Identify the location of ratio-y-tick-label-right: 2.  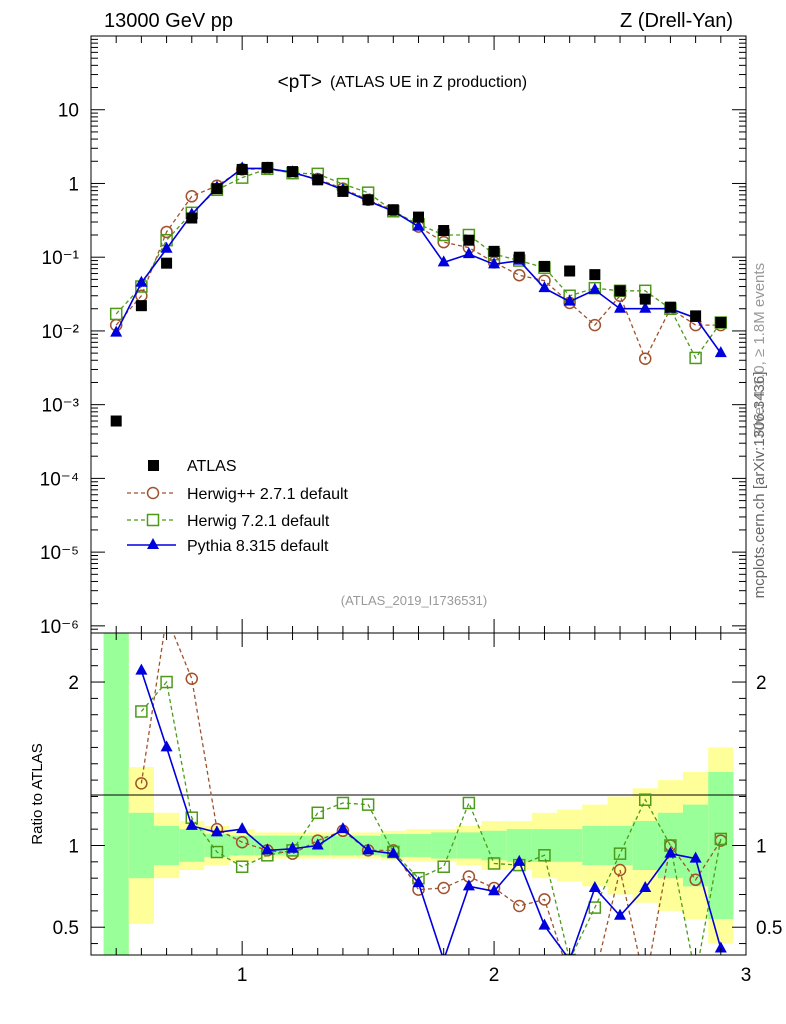
(761, 683).